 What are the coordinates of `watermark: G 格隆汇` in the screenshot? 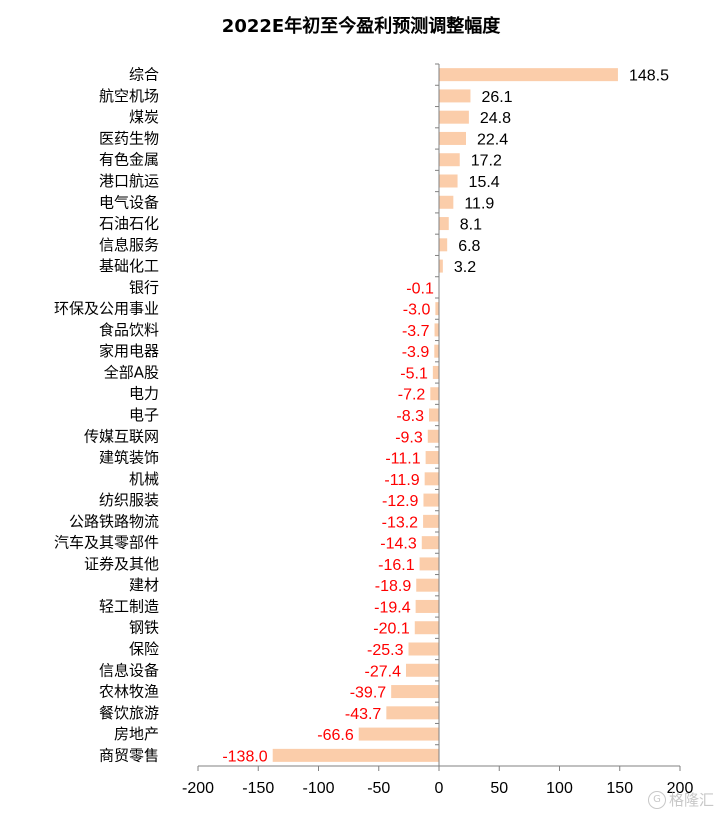 It's located at (680, 799).